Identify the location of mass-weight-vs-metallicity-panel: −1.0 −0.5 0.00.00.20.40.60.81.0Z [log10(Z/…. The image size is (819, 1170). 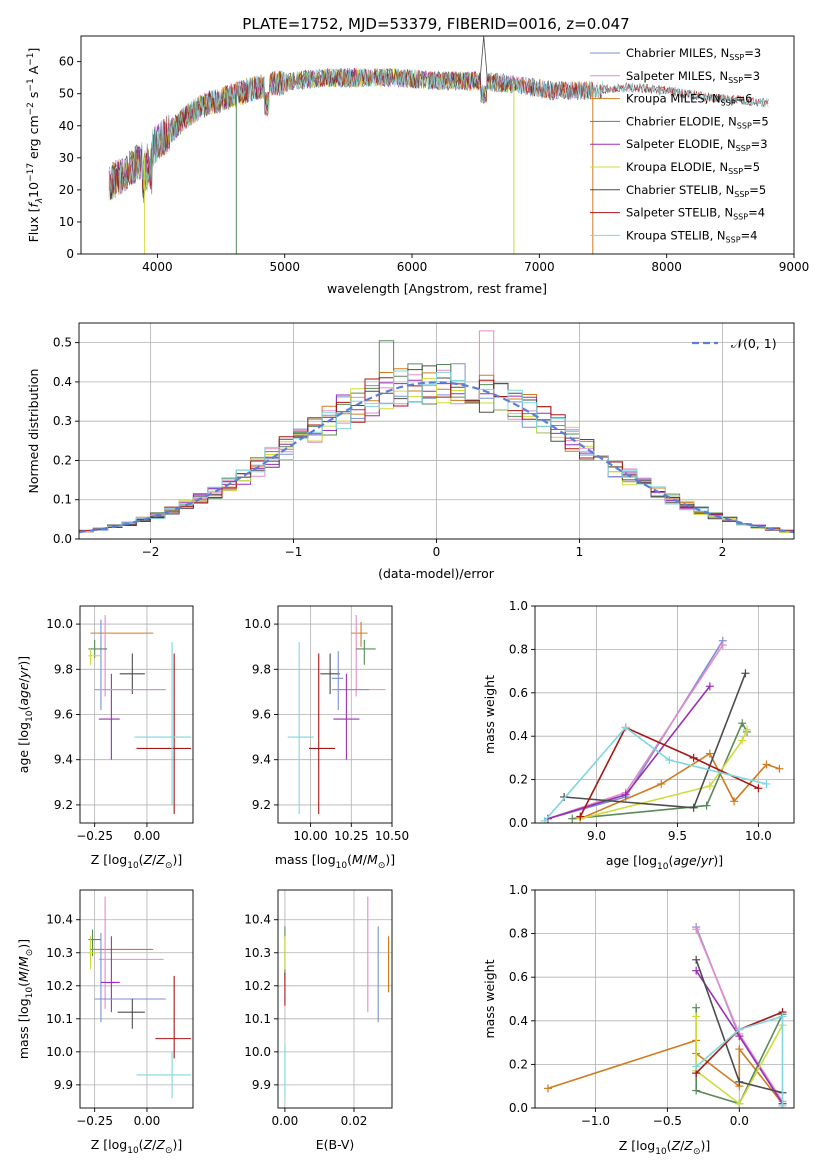
(638, 1020).